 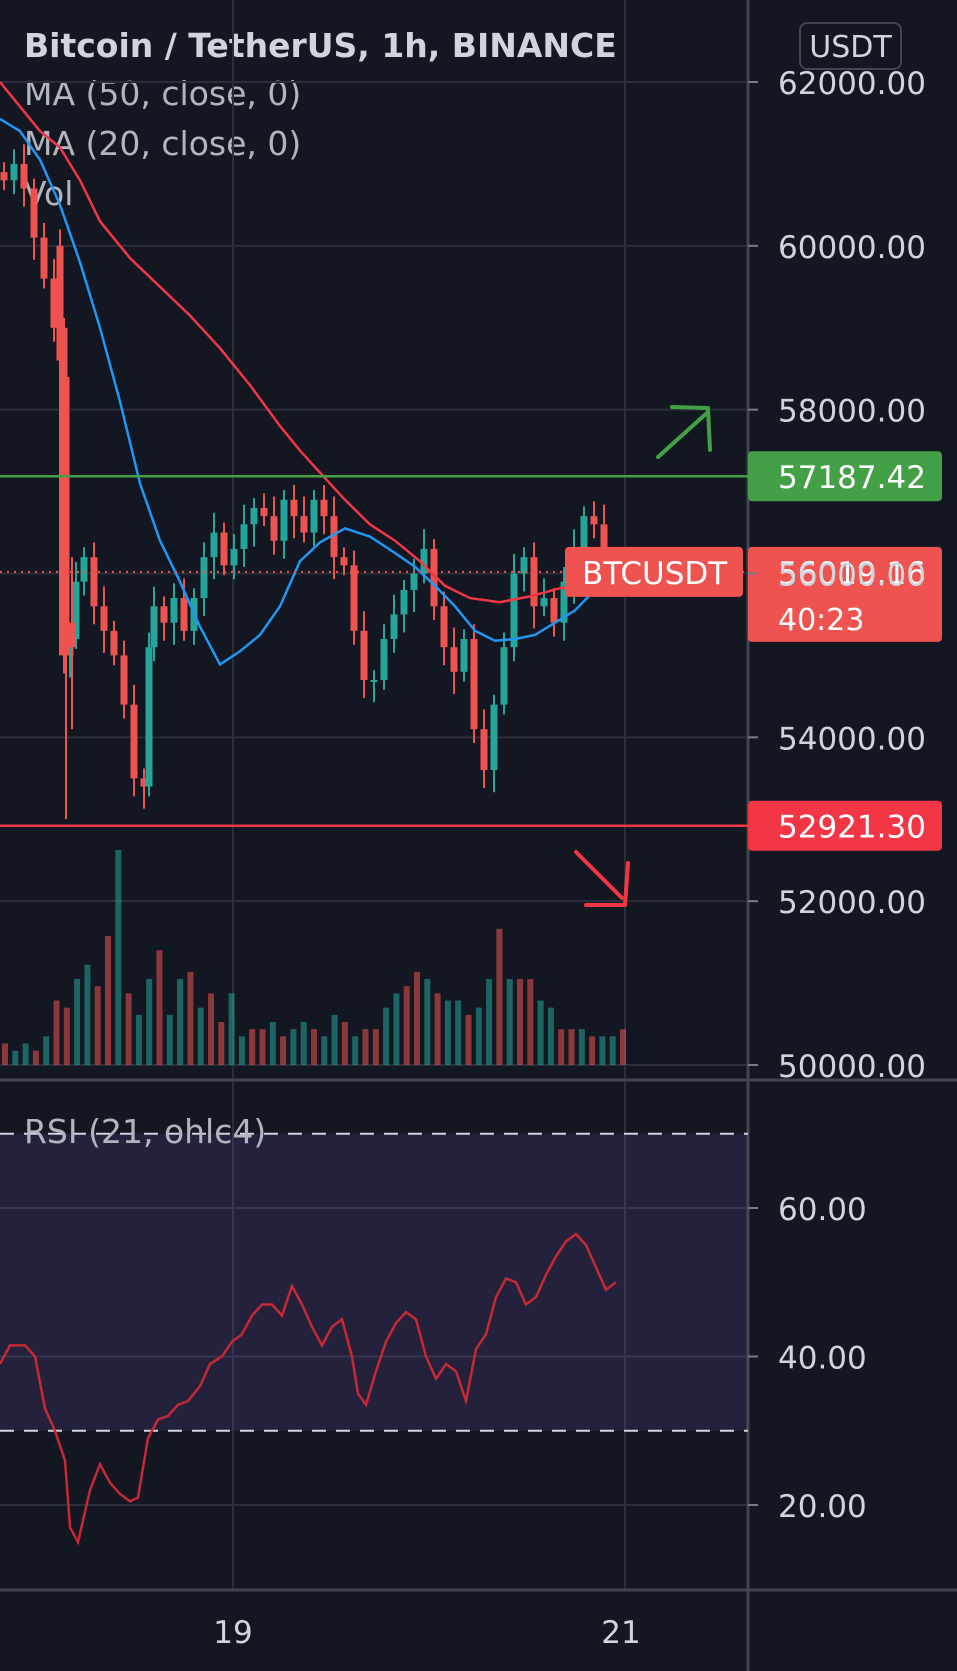 I want to click on rsi-band-fill, so click(x=374, y=1282).